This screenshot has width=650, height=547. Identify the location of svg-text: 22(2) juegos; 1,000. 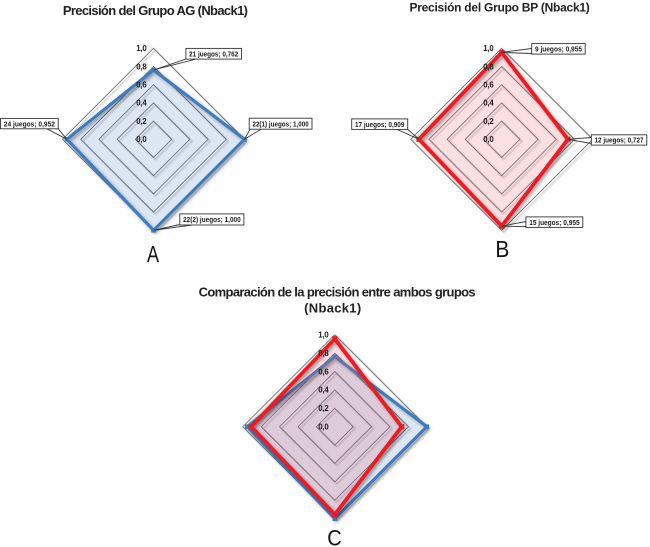
(212, 219).